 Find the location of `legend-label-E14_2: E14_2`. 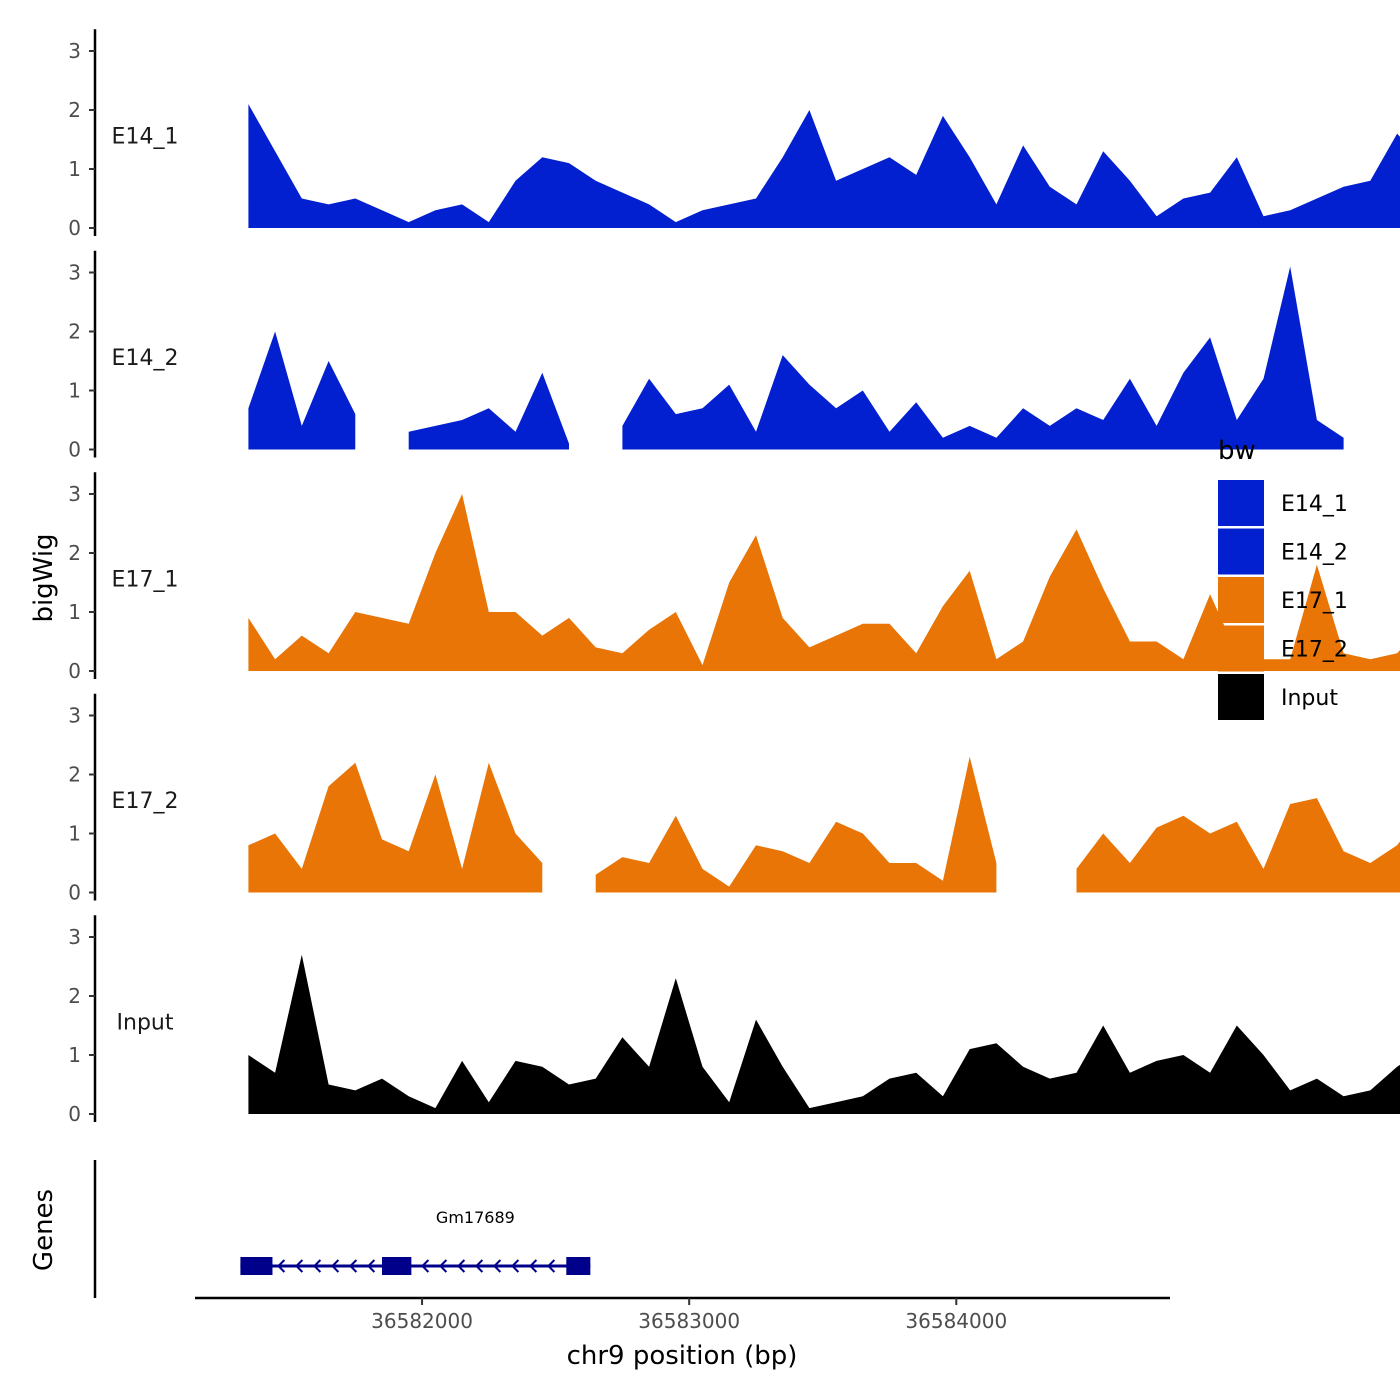

legend-label-E14_2: E14_2 is located at coordinates (1314, 553).